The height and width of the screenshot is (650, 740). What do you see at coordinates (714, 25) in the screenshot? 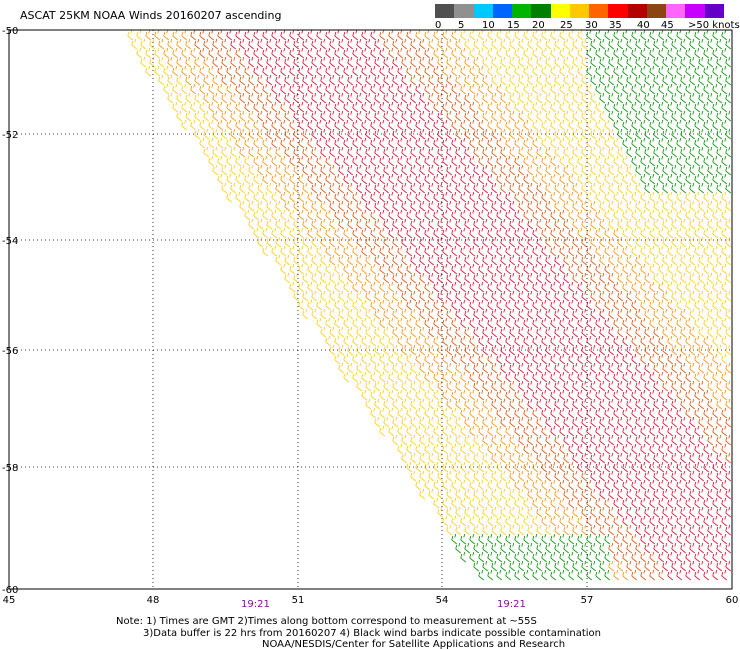
I see `scale-label: >50 knots` at bounding box center [714, 25].